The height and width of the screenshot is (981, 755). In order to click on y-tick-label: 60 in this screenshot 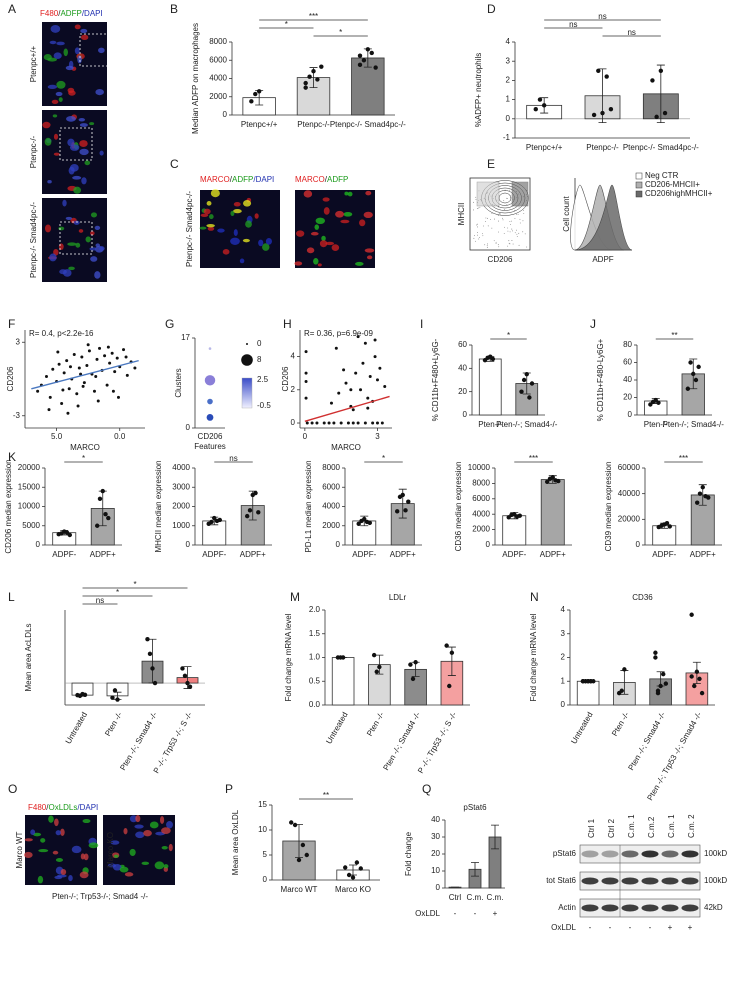, I will do `click(462, 344)`.